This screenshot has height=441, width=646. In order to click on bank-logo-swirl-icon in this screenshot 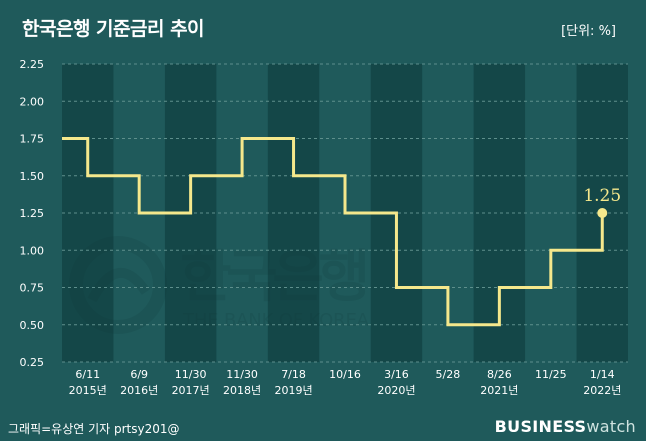, I will do `click(119, 285)`.